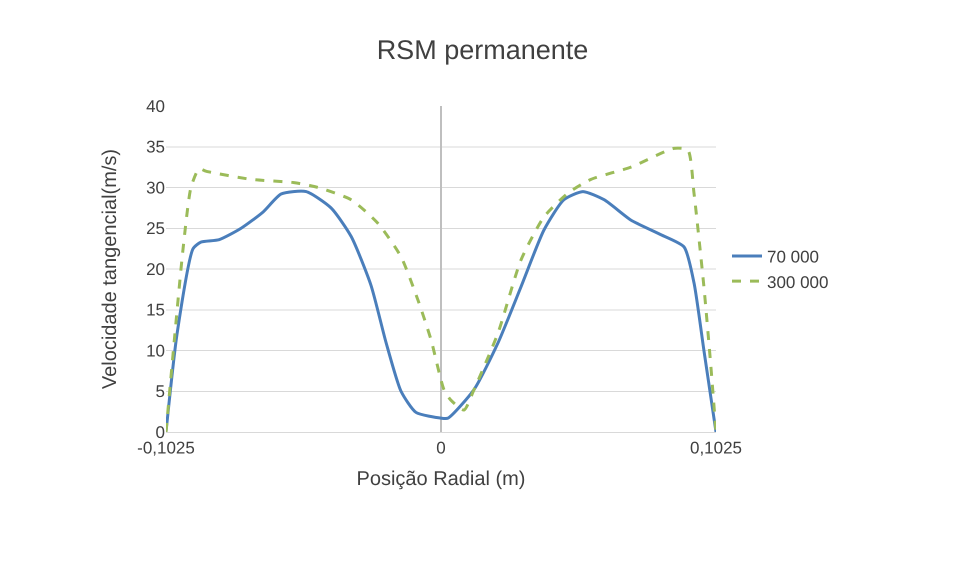  What do you see at coordinates (716, 448) in the screenshot?
I see `x-tick-label: 0,1025` at bounding box center [716, 448].